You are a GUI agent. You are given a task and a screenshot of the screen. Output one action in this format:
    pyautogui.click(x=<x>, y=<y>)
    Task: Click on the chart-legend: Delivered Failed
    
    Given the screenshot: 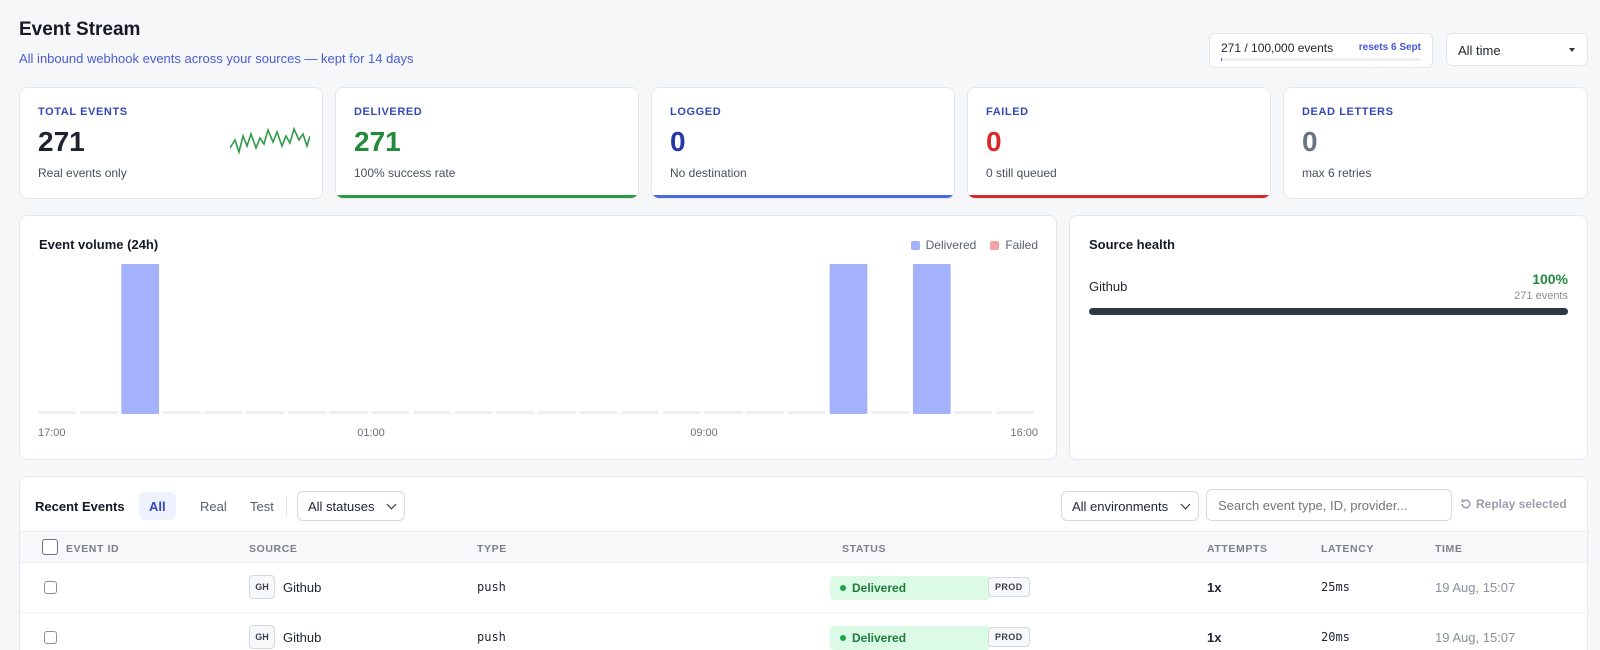 What is the action you would take?
    pyautogui.click(x=974, y=245)
    